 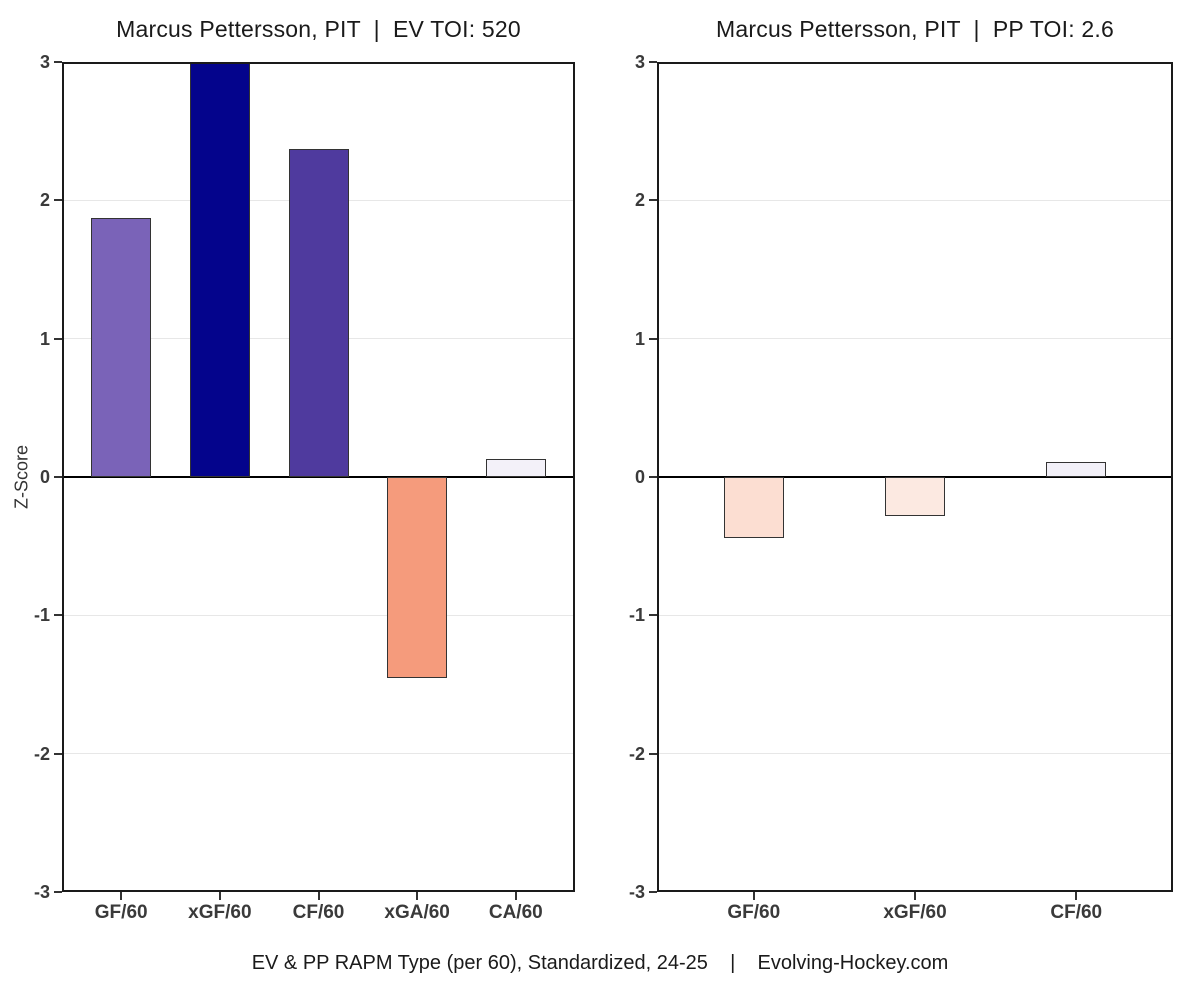 What do you see at coordinates (515, 912) in the screenshot?
I see `x-axis-label-ca-60: CA/60` at bounding box center [515, 912].